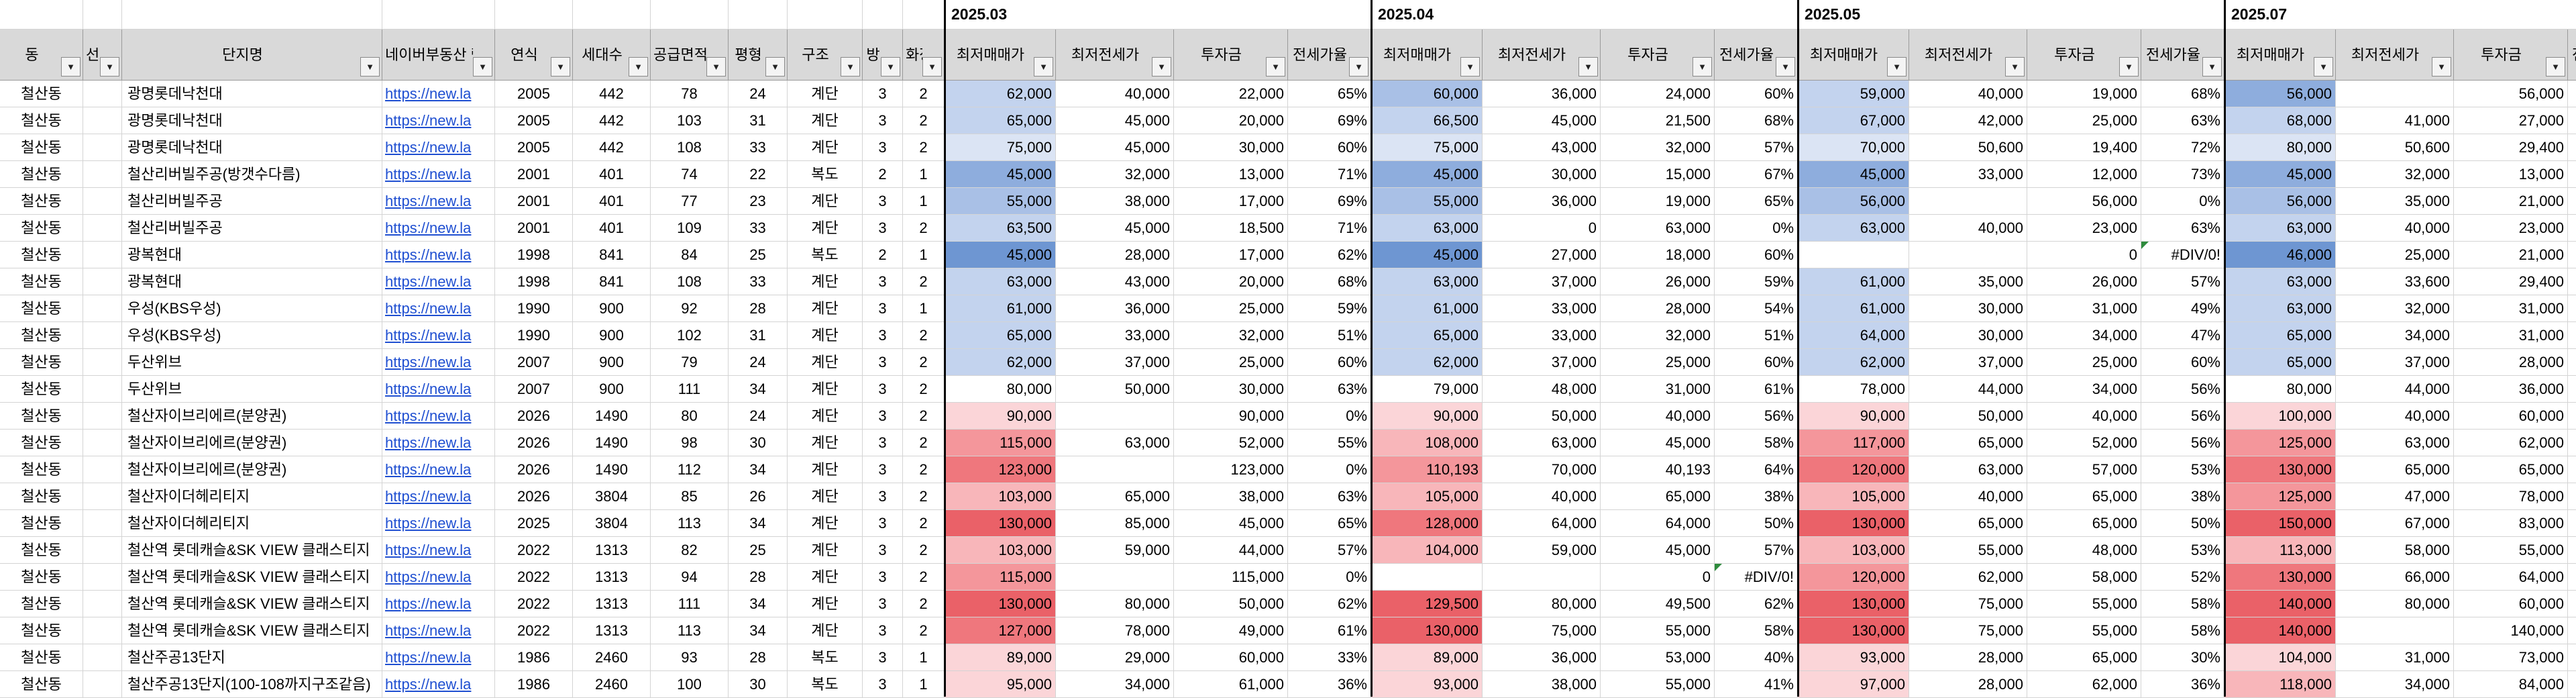  I want to click on cell-pyeong: 30, so click(758, 684).